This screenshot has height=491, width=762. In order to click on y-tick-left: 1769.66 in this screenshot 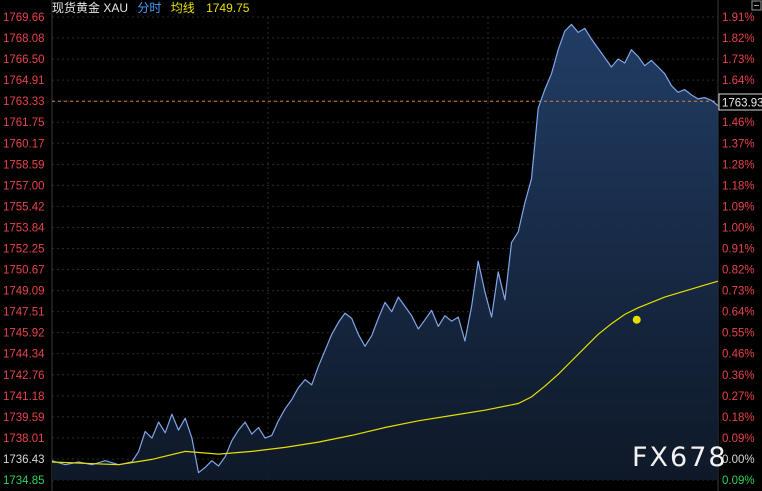, I will do `click(24, 18)`.